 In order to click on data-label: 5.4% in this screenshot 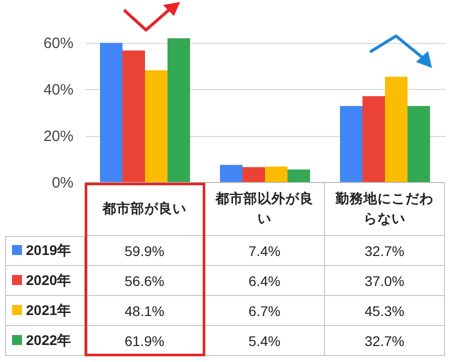, I will do `click(264, 340)`.